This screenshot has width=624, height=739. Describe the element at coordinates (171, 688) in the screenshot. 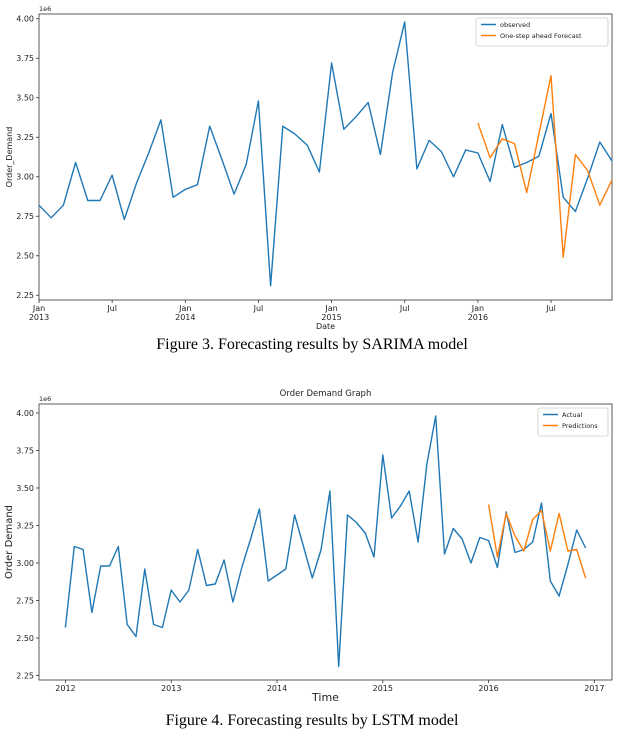

I see `chart2-x-tick-label: 2013` at that location.